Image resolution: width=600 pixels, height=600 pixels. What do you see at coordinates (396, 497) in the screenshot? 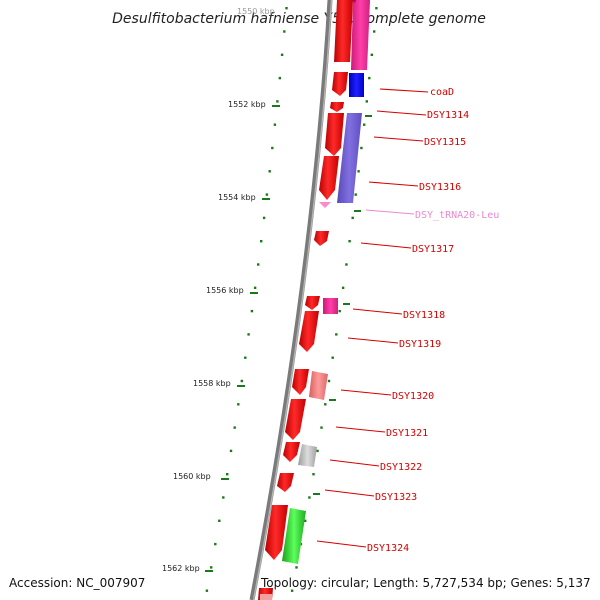
I see `gene-label: DSY1323` at bounding box center [396, 497].